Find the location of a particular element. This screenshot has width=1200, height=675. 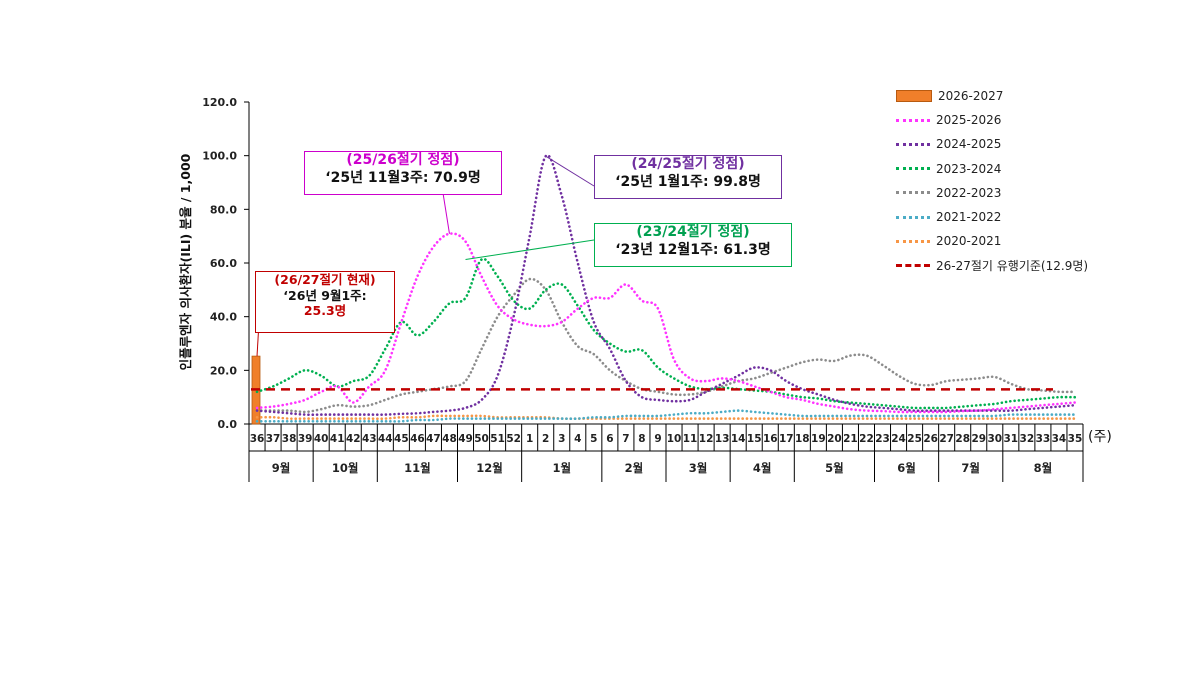

legend-label: 2024-2025 is located at coordinates (969, 144).